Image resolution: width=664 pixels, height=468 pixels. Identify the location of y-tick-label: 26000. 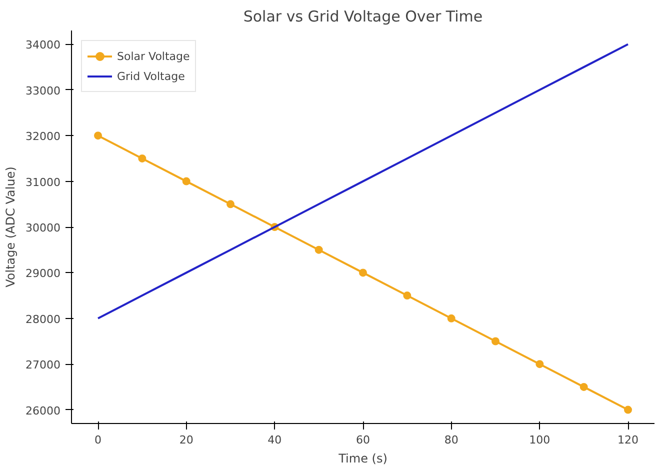
(43, 411).